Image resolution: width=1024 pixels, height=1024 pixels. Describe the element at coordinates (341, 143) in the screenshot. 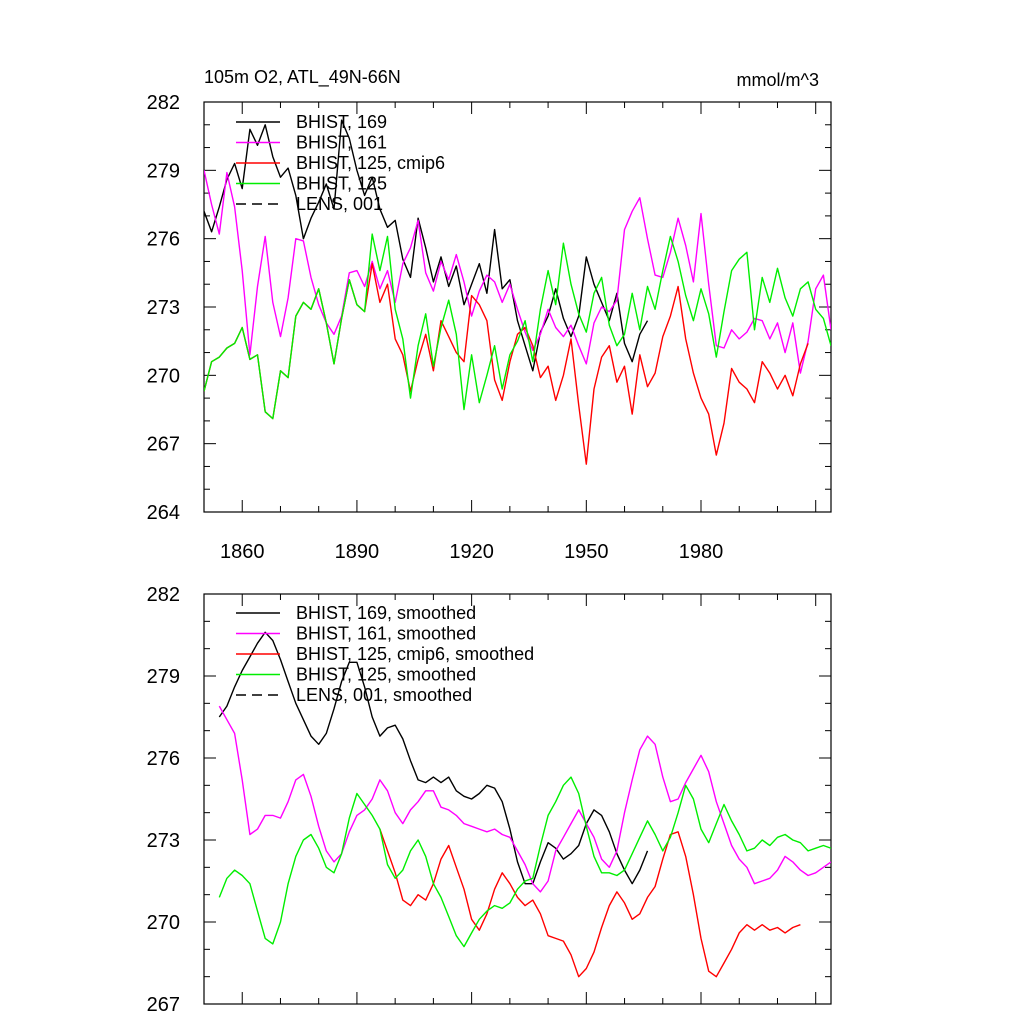

I see `legend-label: BHIST, 161` at that location.